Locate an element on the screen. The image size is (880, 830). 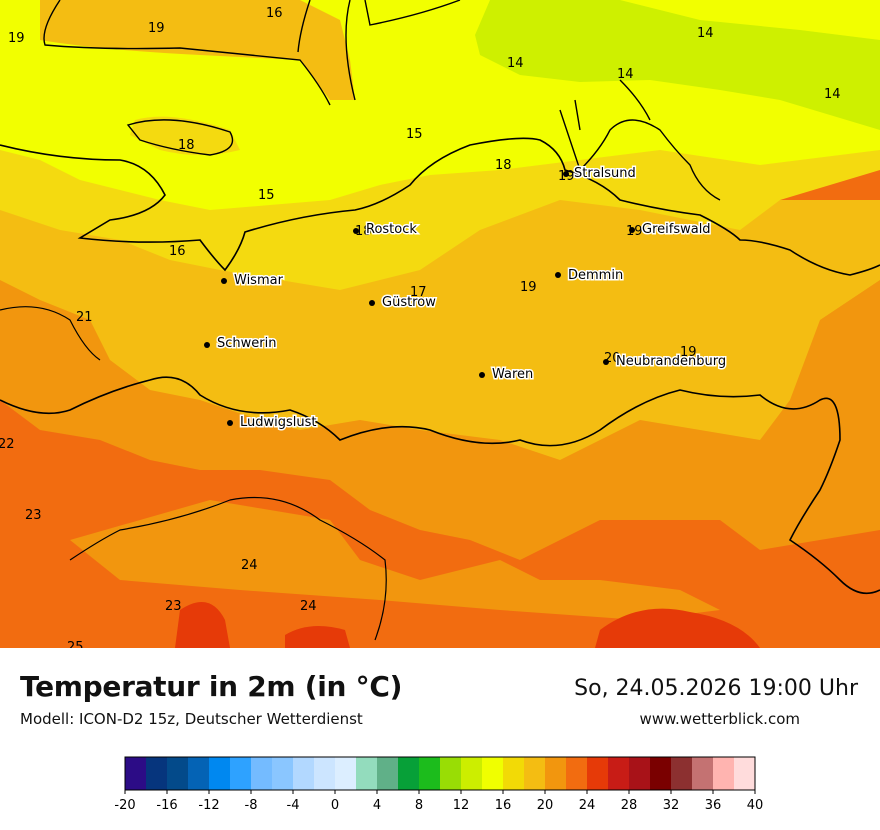
city-value: 18 is located at coordinates (363, 231).